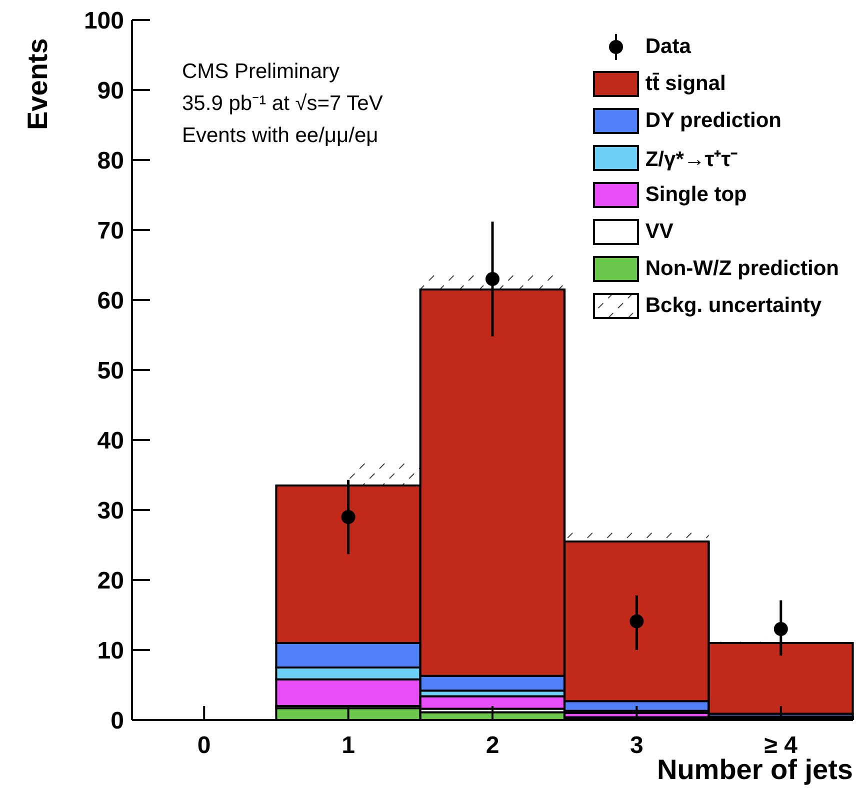 The height and width of the screenshot is (798, 865). Describe the element at coordinates (110, 441) in the screenshot. I see `y-tick-label: 40` at that location.